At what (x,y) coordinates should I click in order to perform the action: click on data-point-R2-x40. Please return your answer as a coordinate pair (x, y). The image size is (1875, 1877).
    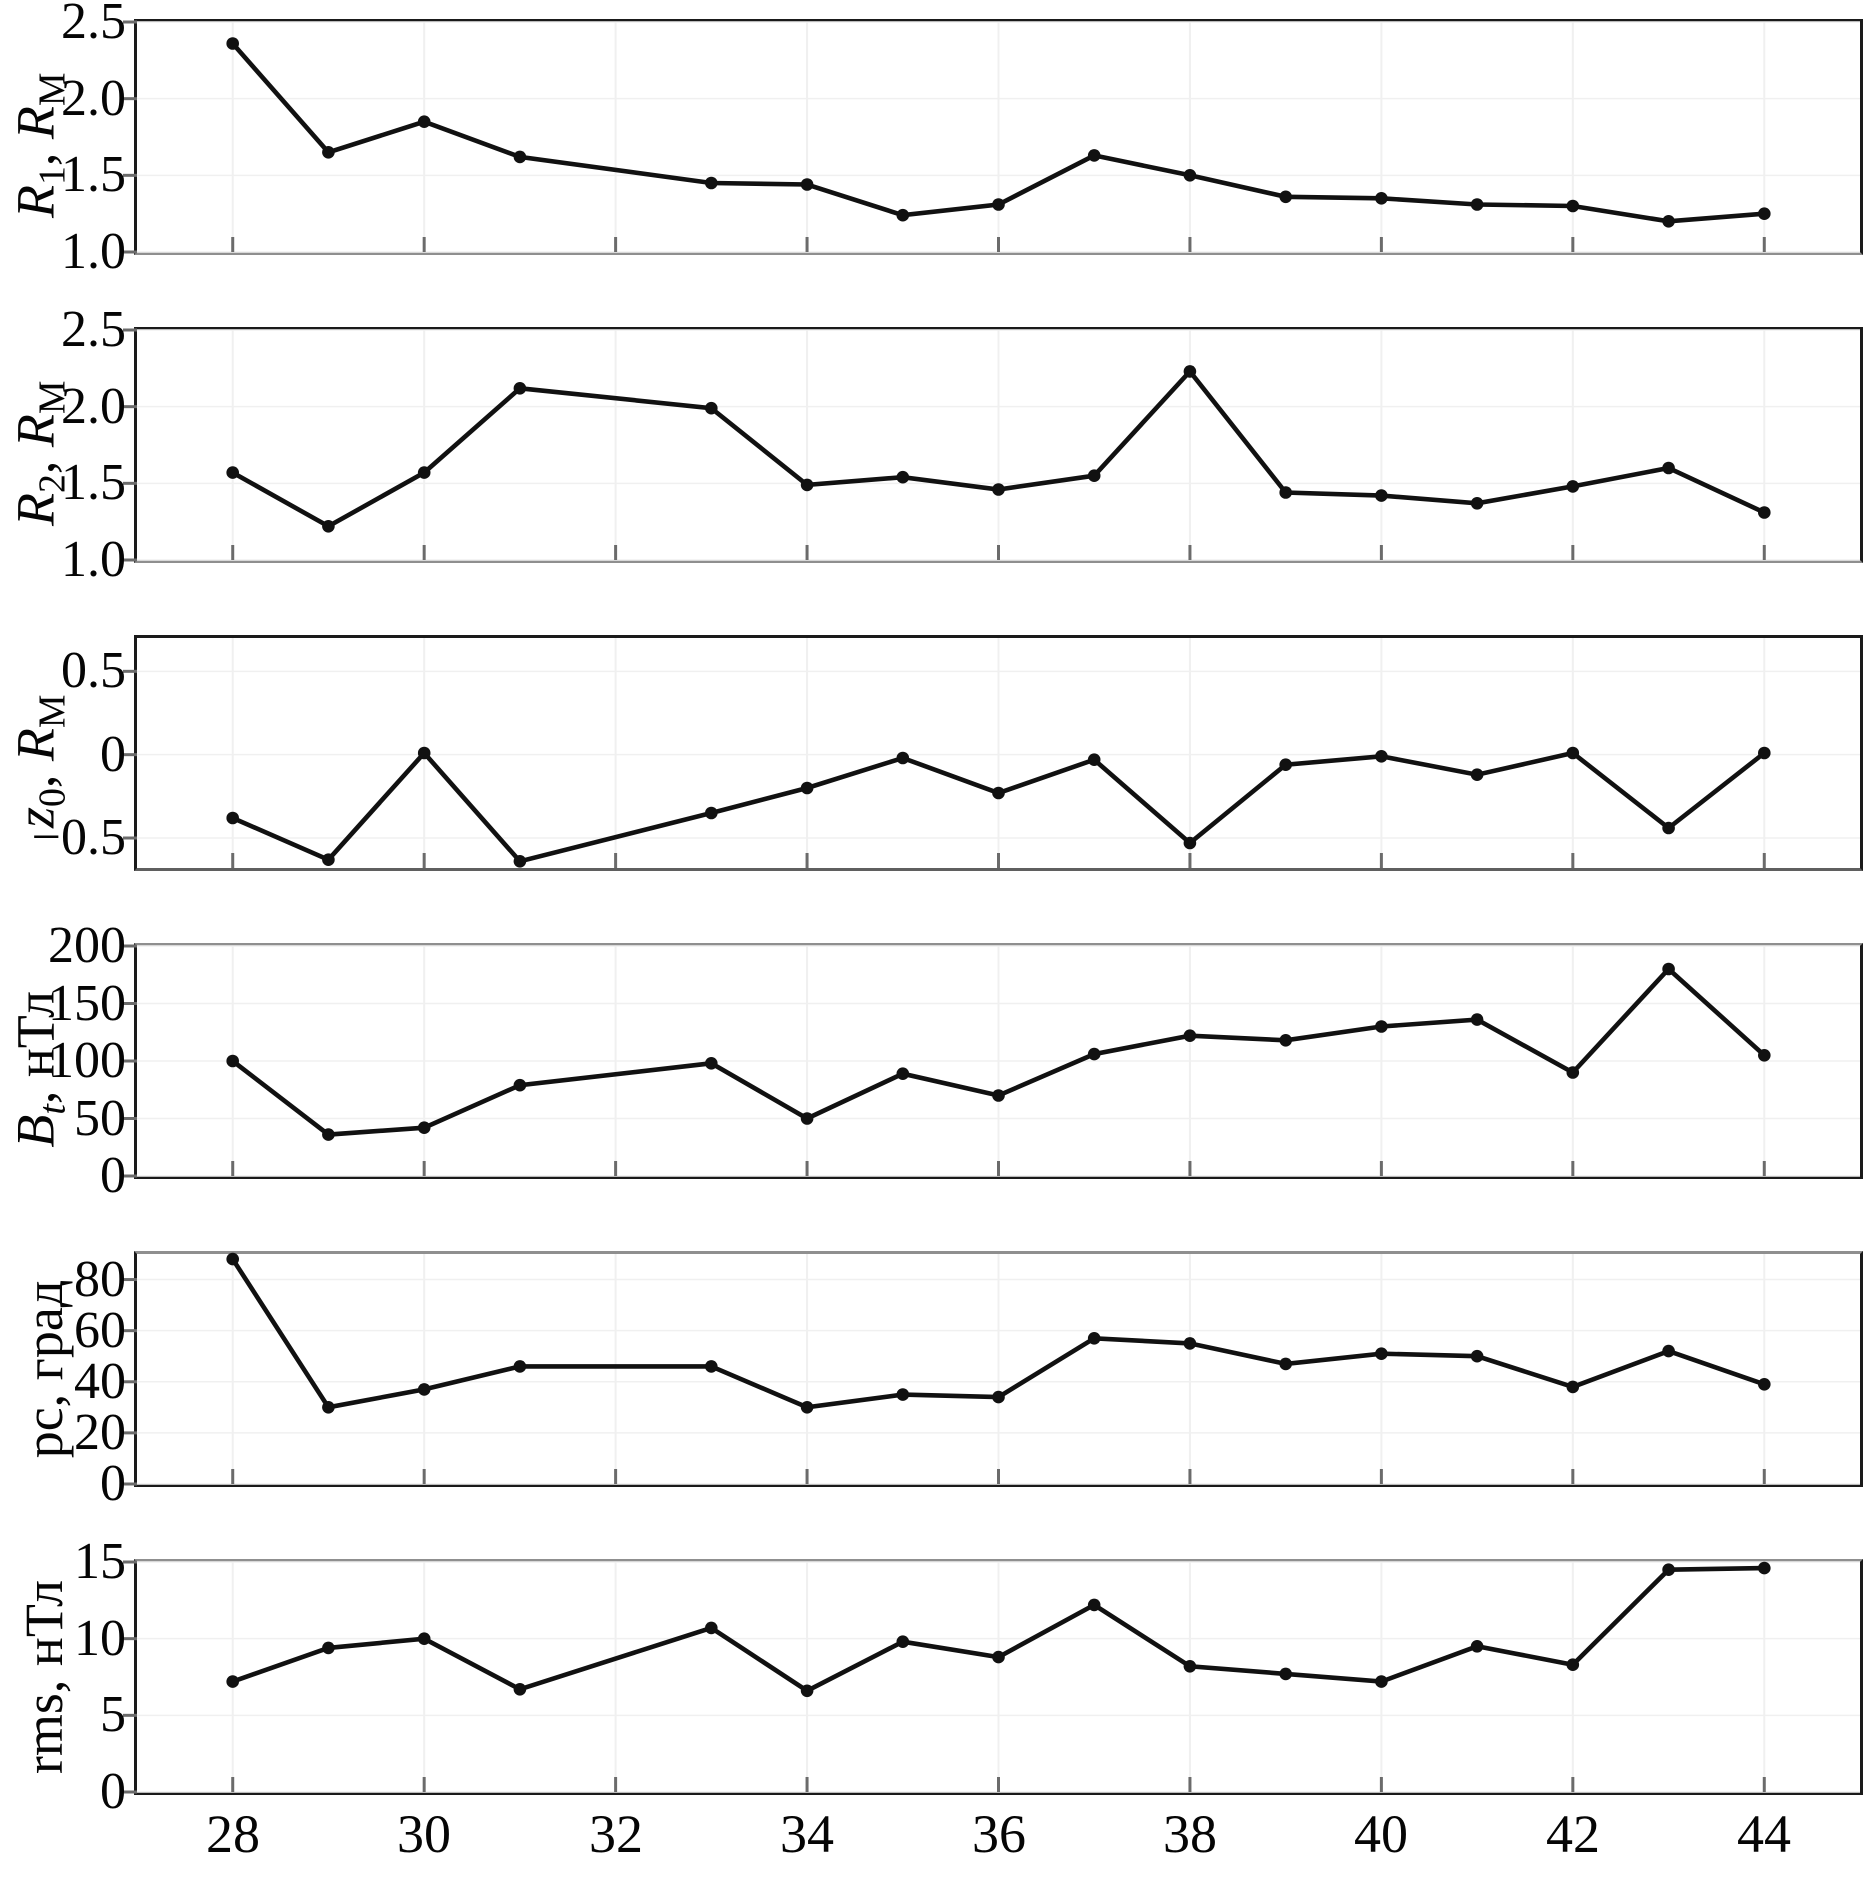
    Looking at the image, I should click on (1381, 495).